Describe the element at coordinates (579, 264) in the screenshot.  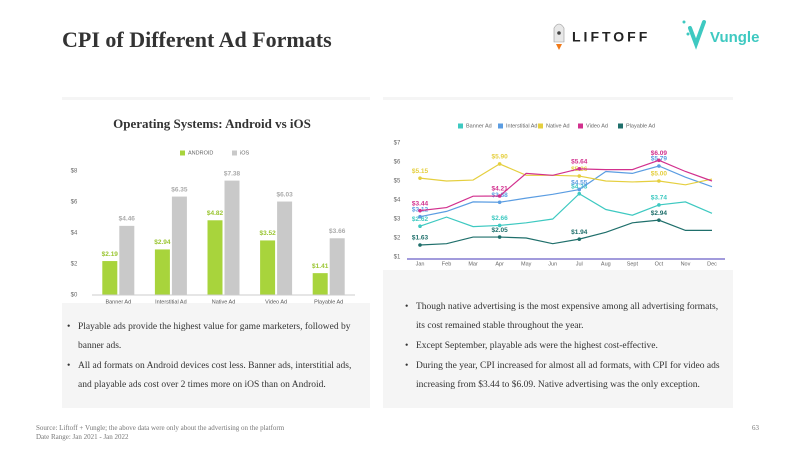
I see `x-tick-label: Jul` at that location.